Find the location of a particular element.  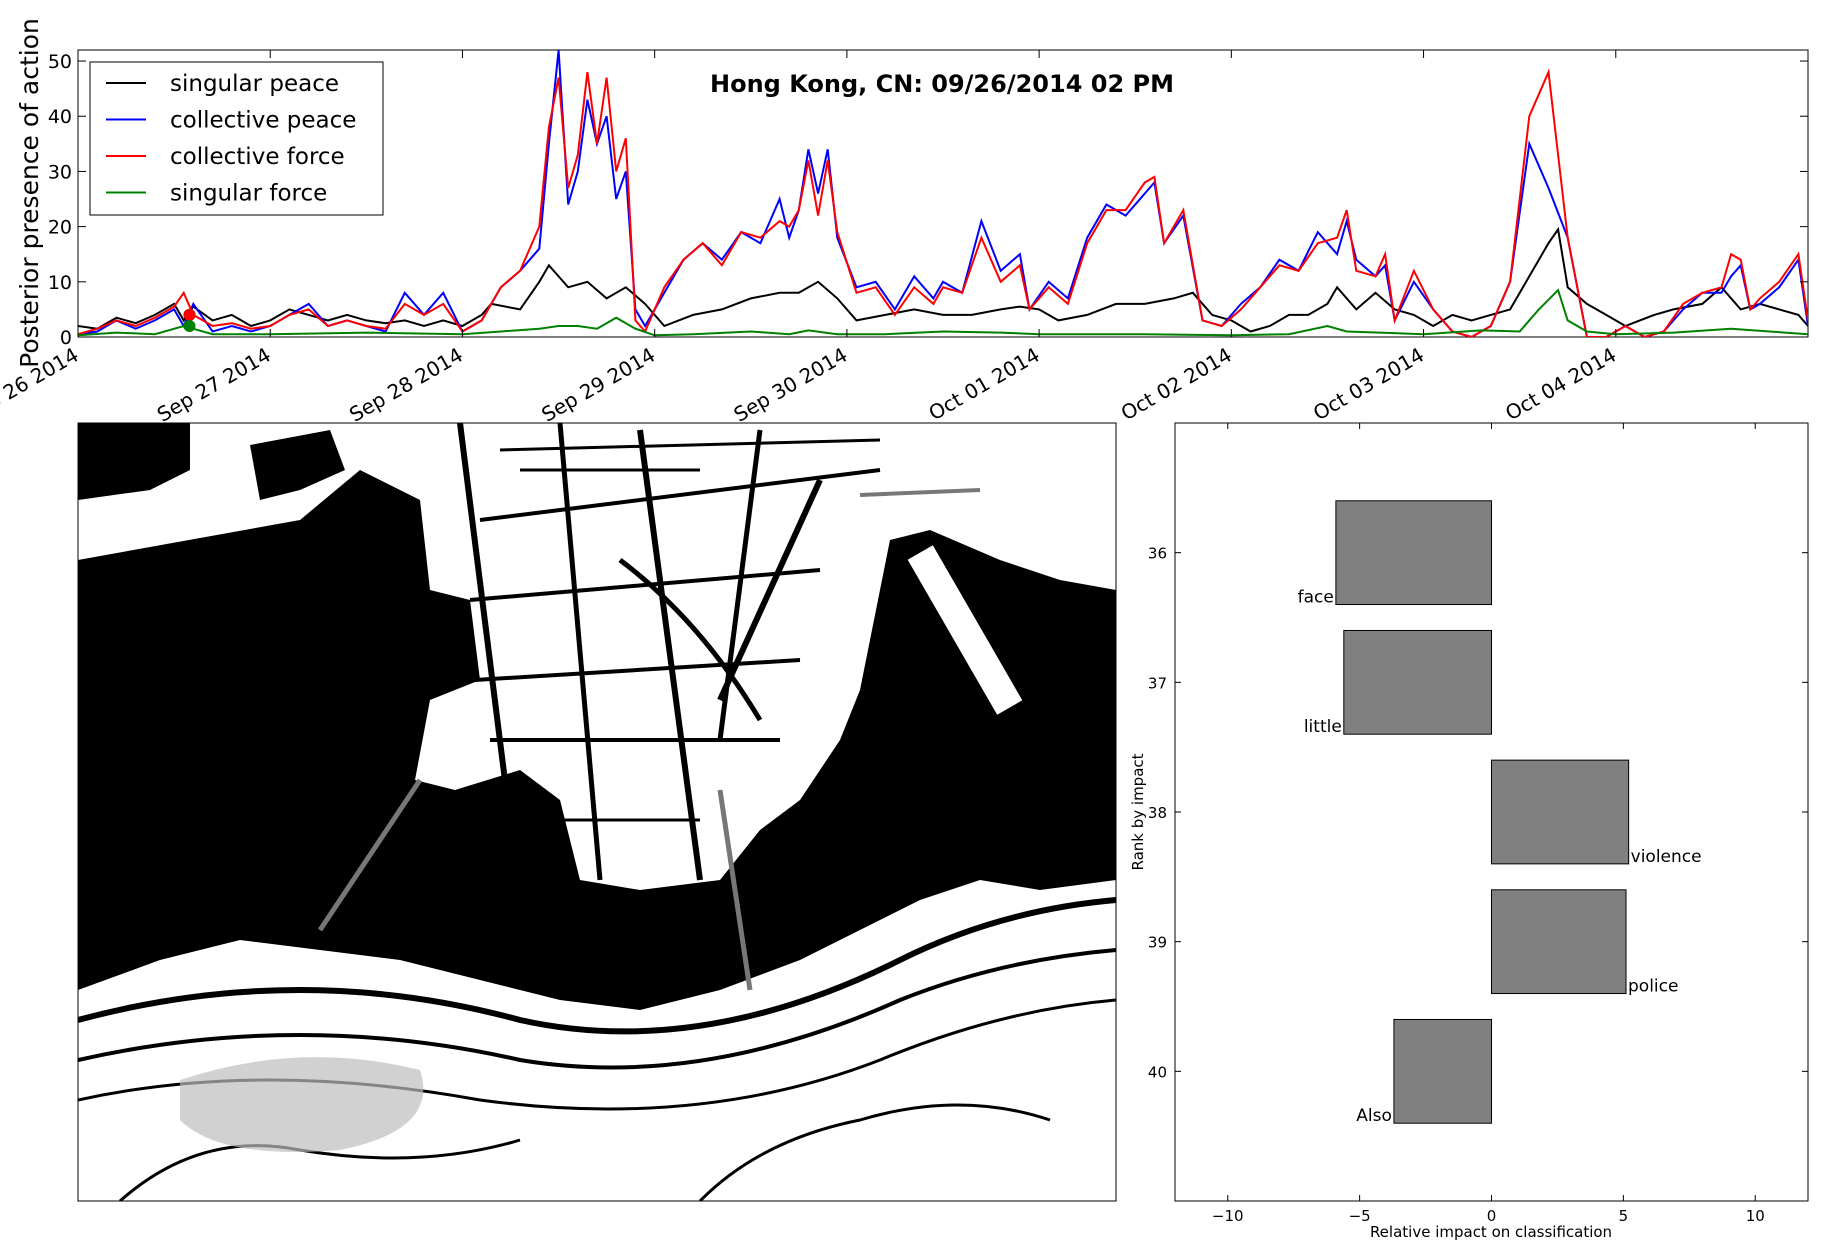

xtick-label: Oct 04 2014 is located at coordinates (1560, 384).